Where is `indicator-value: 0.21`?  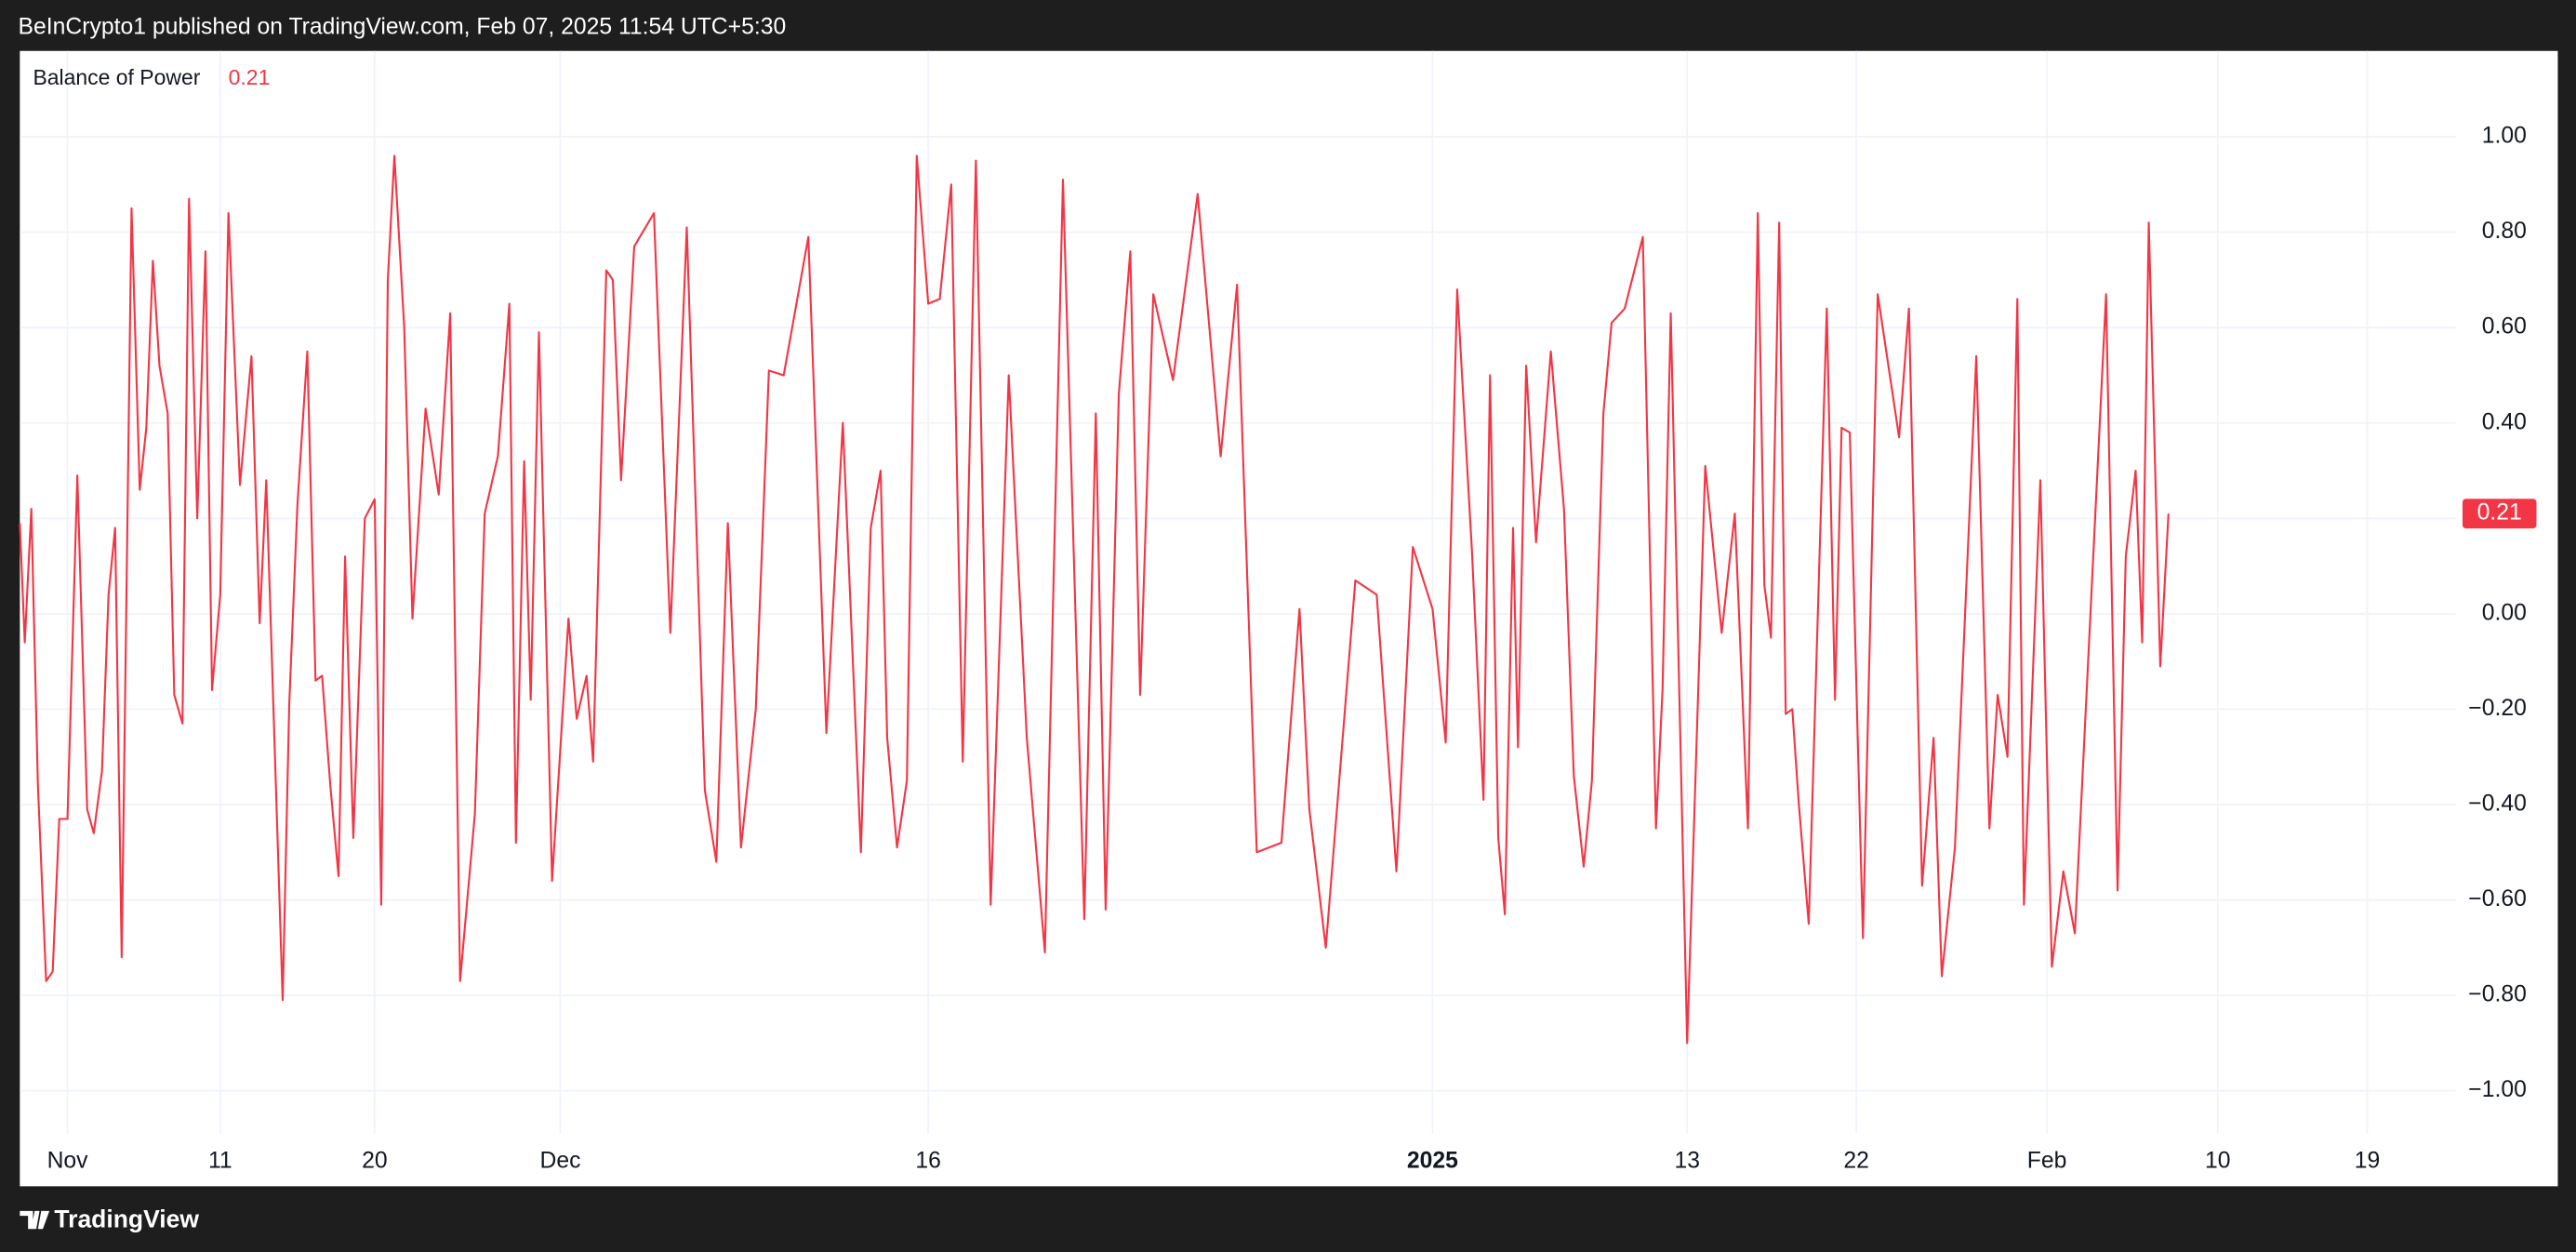
indicator-value: 0.21 is located at coordinates (250, 77).